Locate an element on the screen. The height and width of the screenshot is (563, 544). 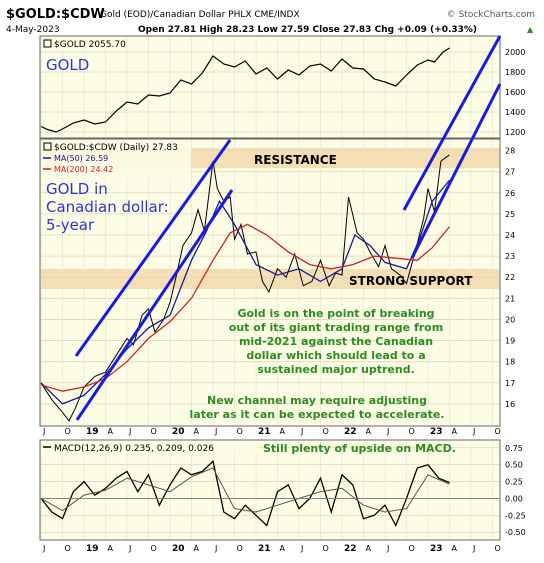
gold-legend-swatch is located at coordinates (47, 43).